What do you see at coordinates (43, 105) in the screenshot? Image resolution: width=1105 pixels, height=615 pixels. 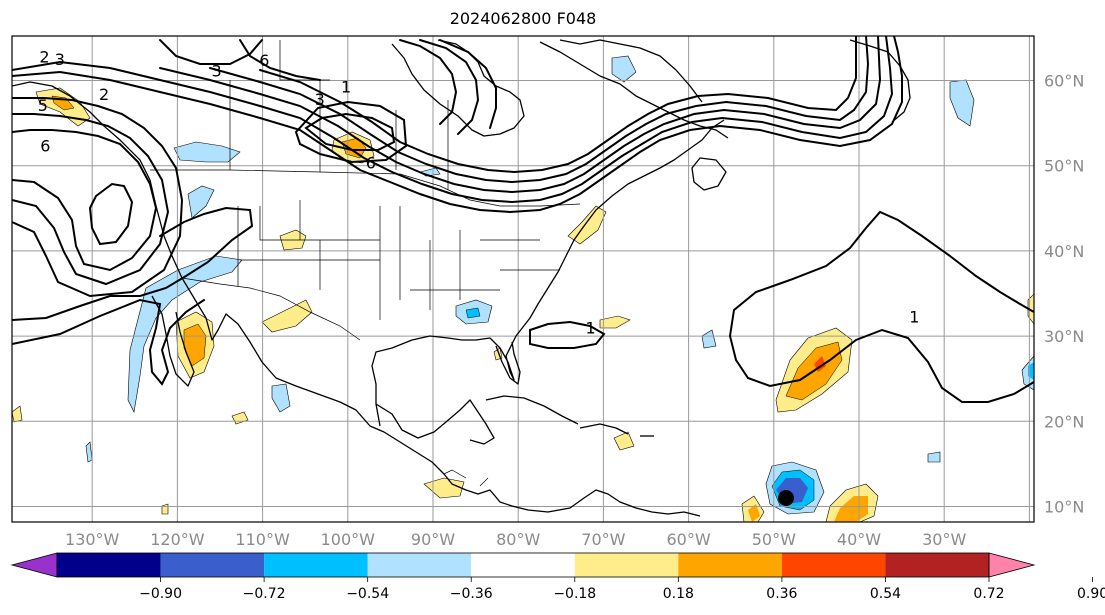 I see `contour-label: 5` at bounding box center [43, 105].